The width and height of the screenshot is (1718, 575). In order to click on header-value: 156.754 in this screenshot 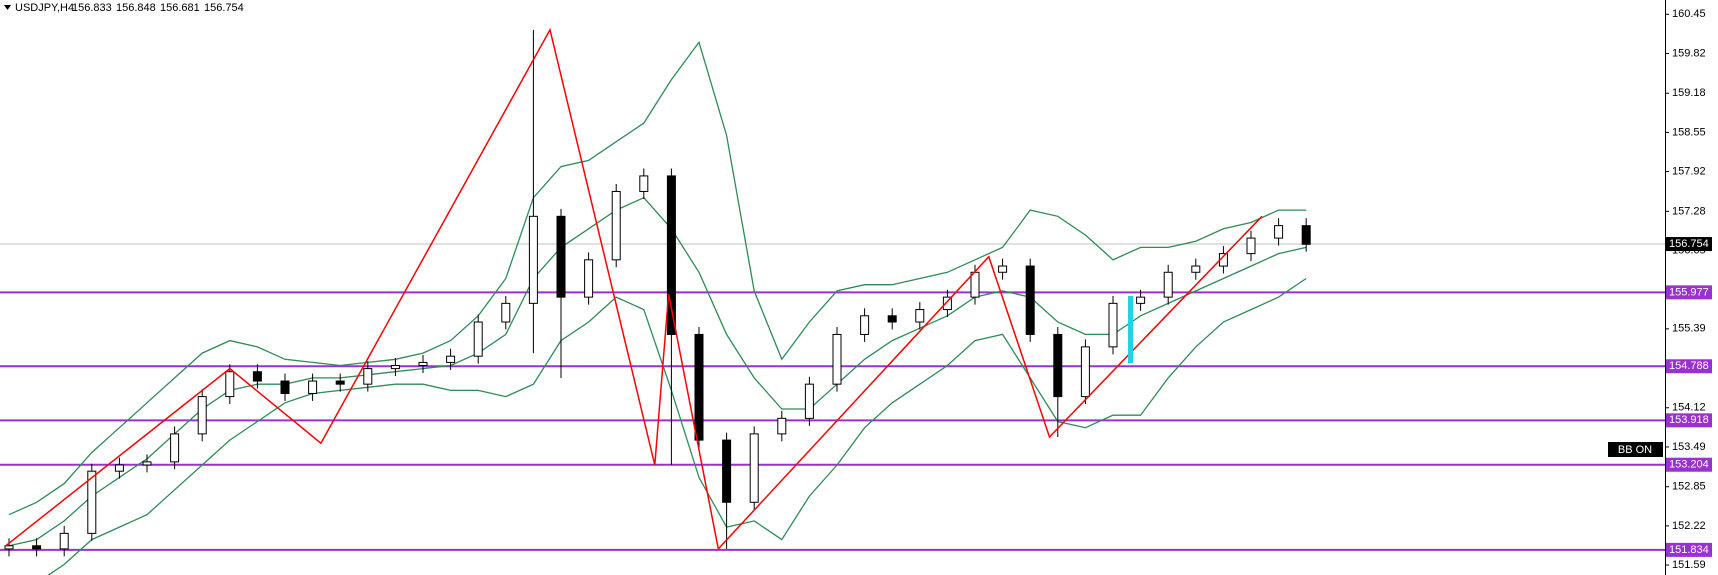, I will do `click(224, 8)`.